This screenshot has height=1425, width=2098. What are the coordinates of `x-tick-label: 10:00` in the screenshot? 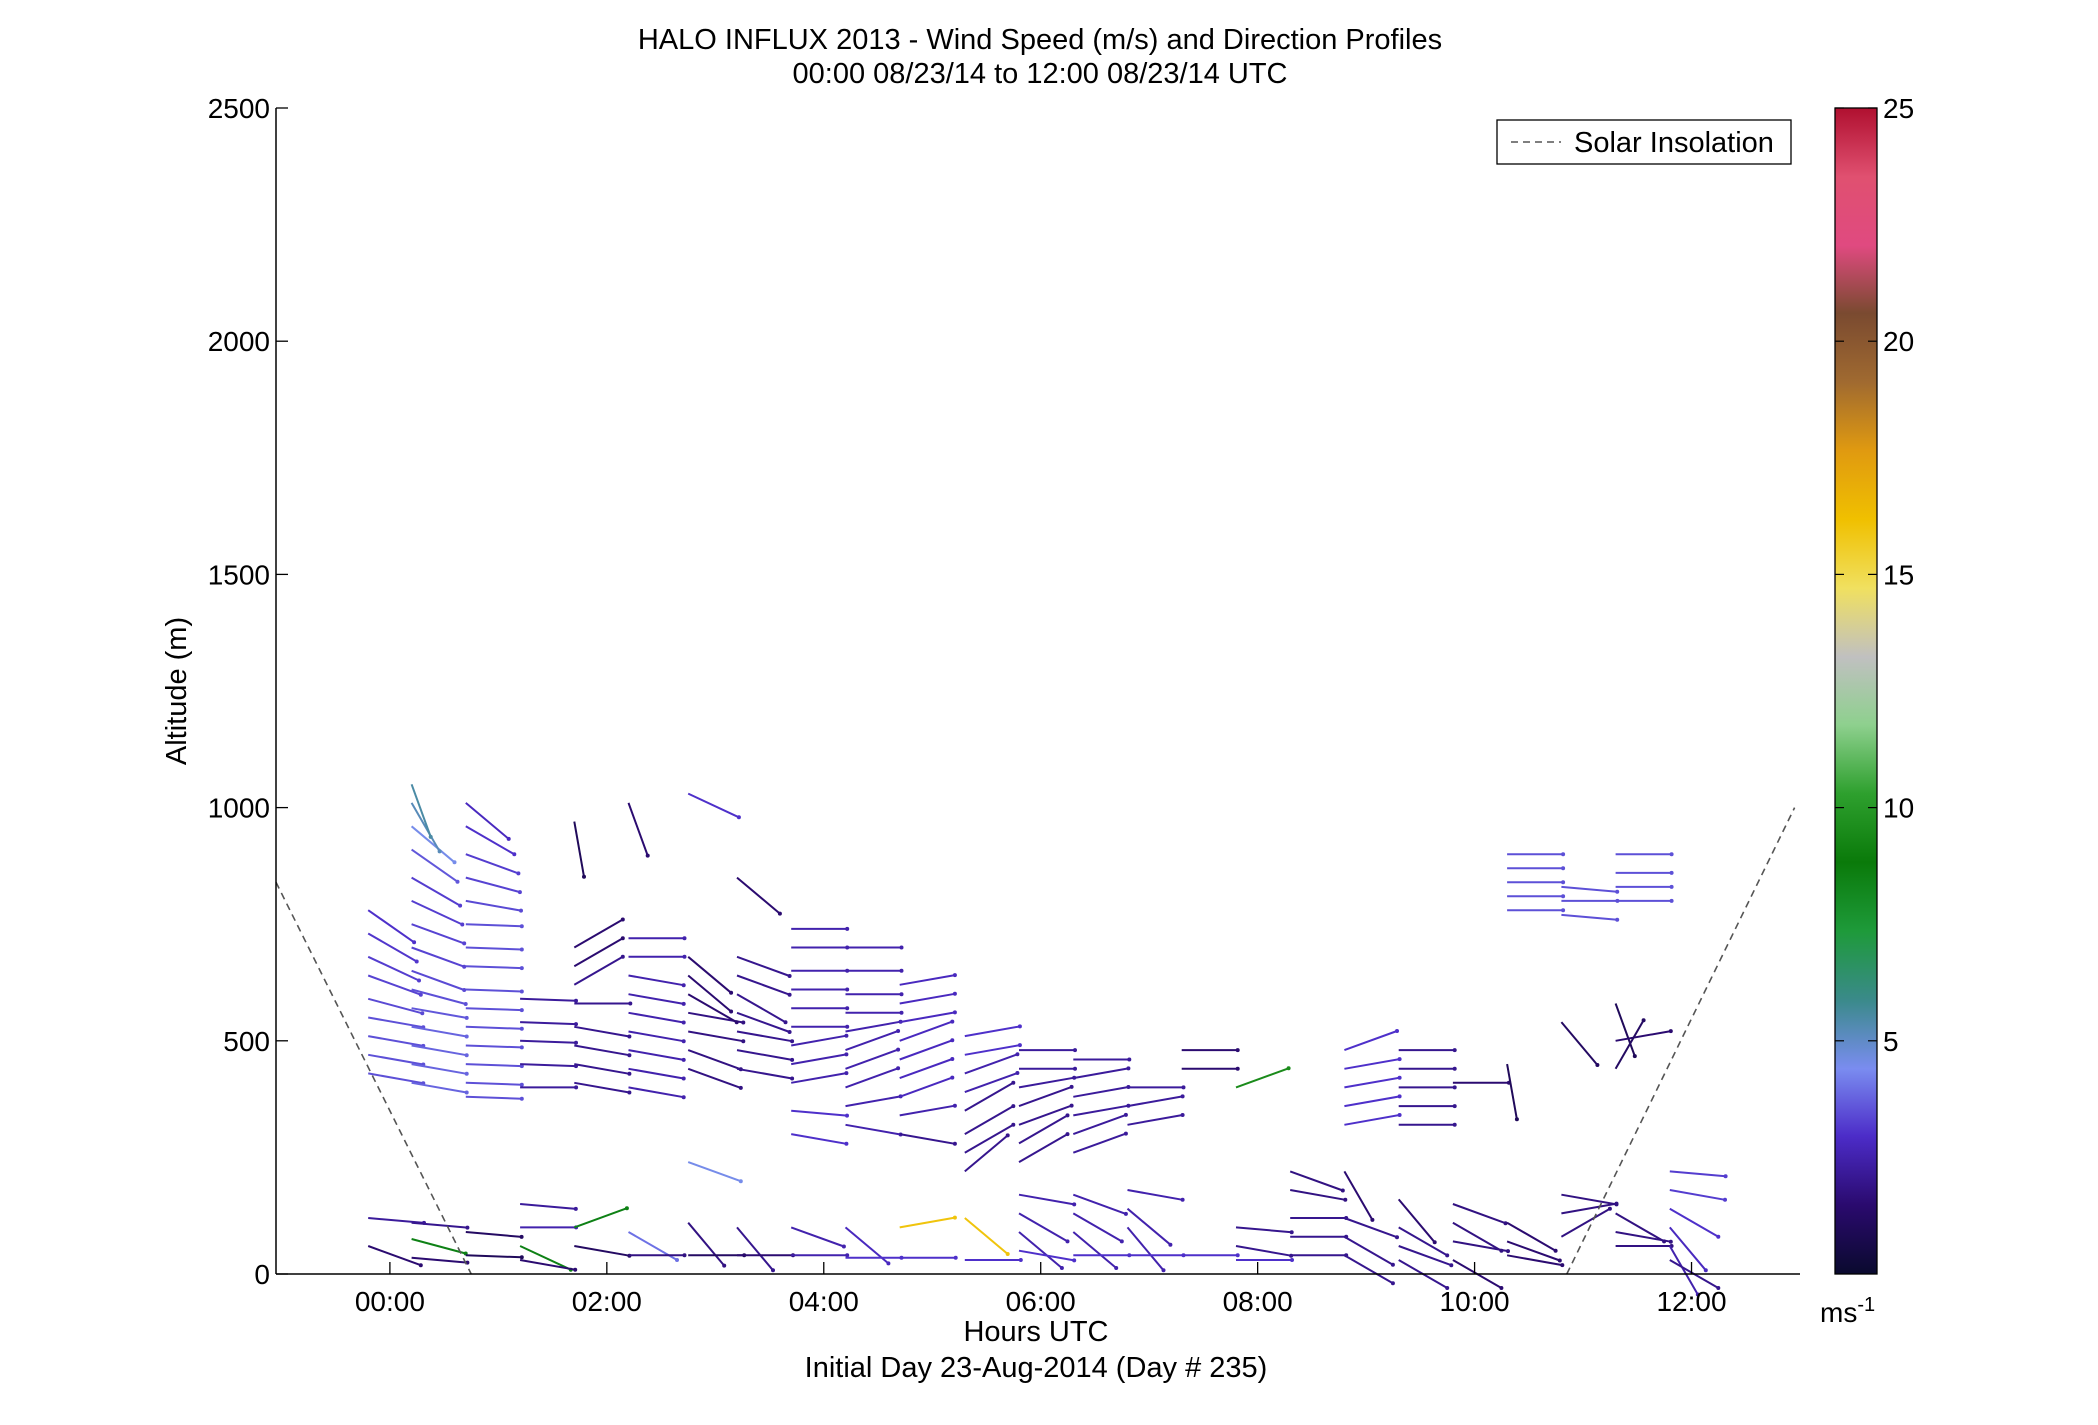 It's located at (1475, 1301).